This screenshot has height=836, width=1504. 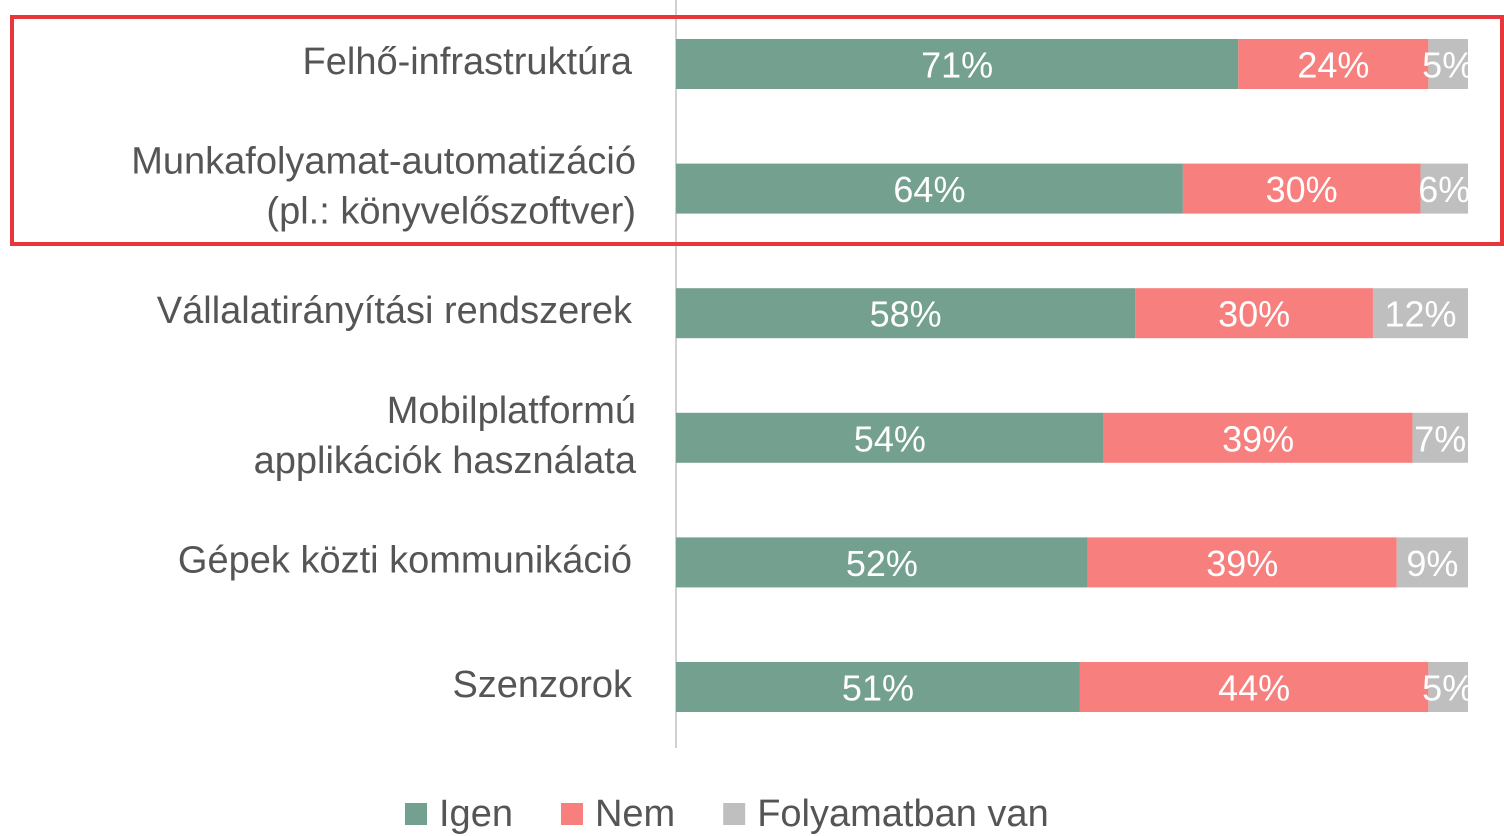 What do you see at coordinates (405, 560) in the screenshot?
I see `category-label: Gépek közti kommunikáció` at bounding box center [405, 560].